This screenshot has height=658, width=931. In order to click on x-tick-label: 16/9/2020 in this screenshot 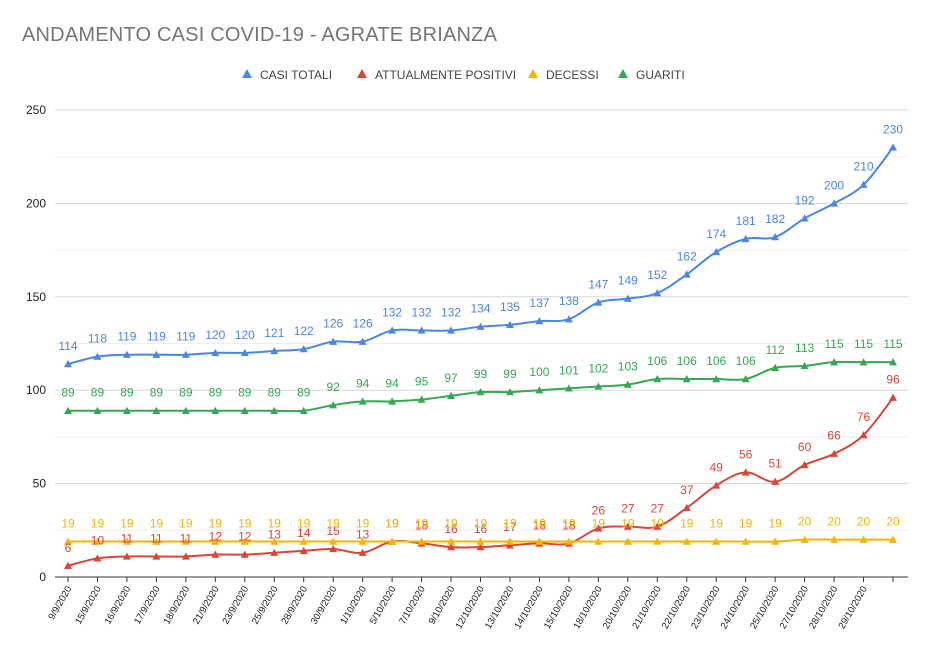, I will do `click(118, 605)`.